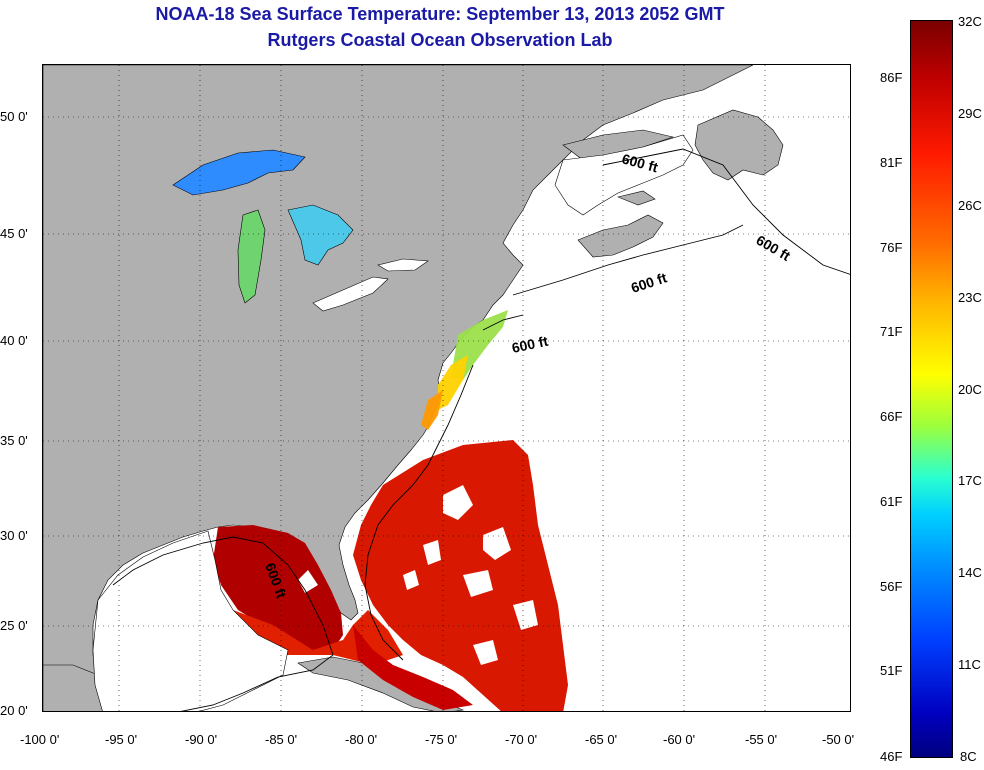 Image resolution: width=984 pixels, height=770 pixels. I want to click on sst-florida-straits, so click(413, 667).